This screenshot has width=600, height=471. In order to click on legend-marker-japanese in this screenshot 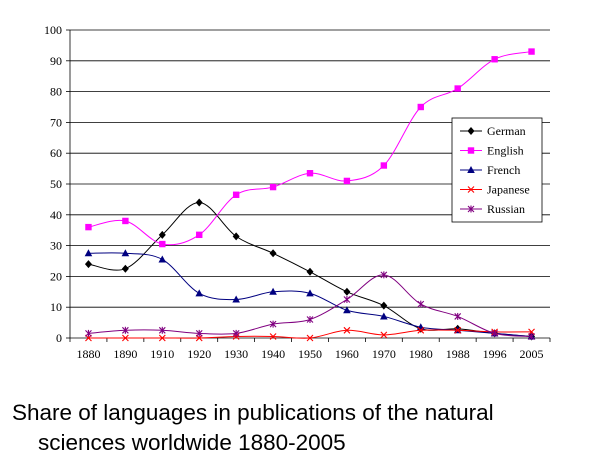, I will do `click(471, 189)`.